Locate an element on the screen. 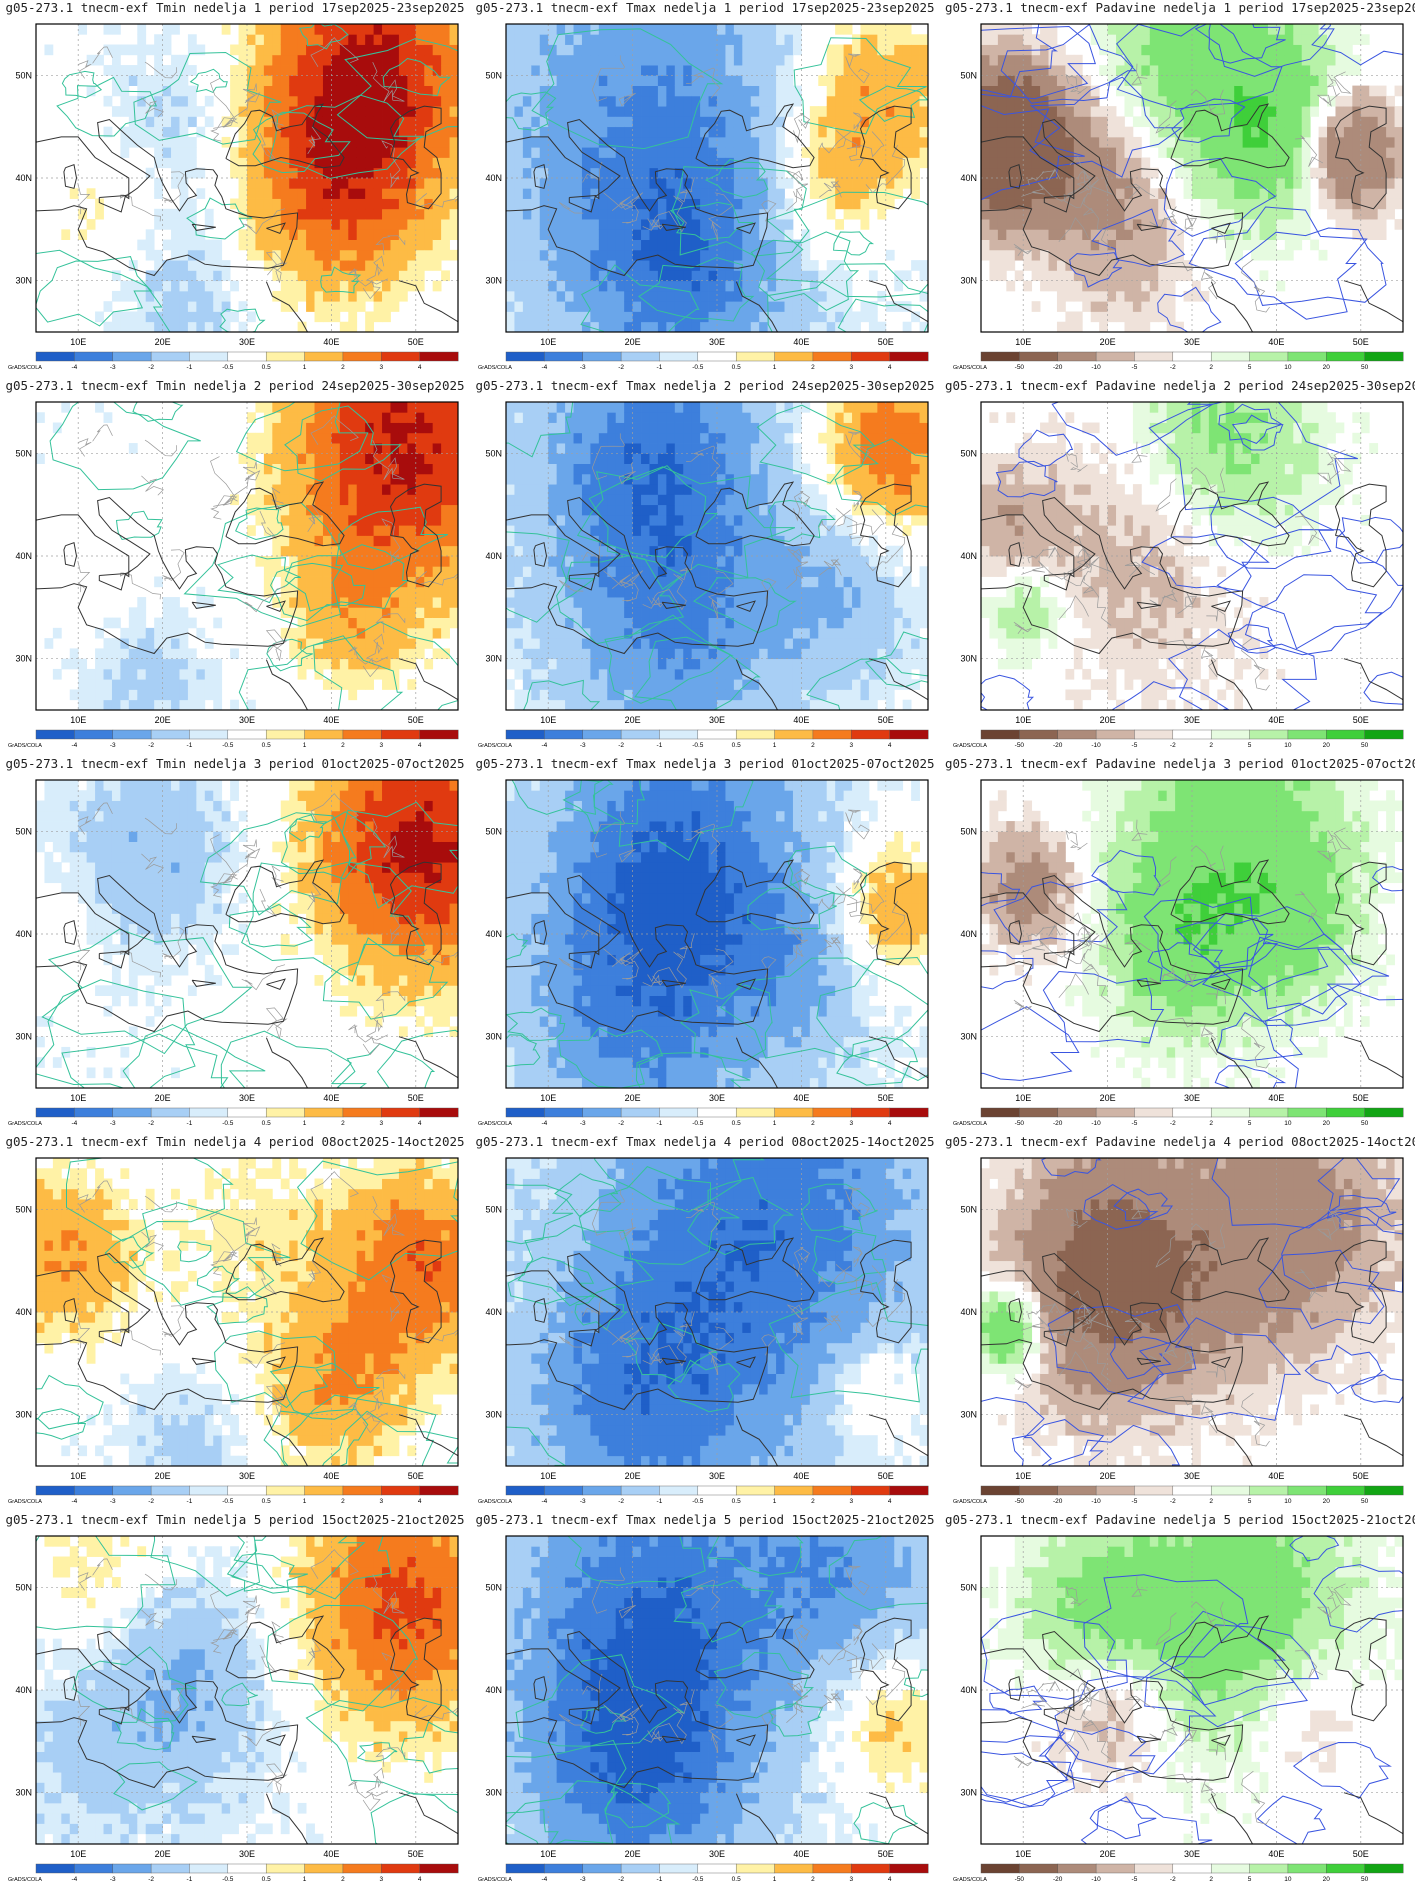 The image size is (1425, 1895). colorbar-label: -10 is located at coordinates (1096, 1879).